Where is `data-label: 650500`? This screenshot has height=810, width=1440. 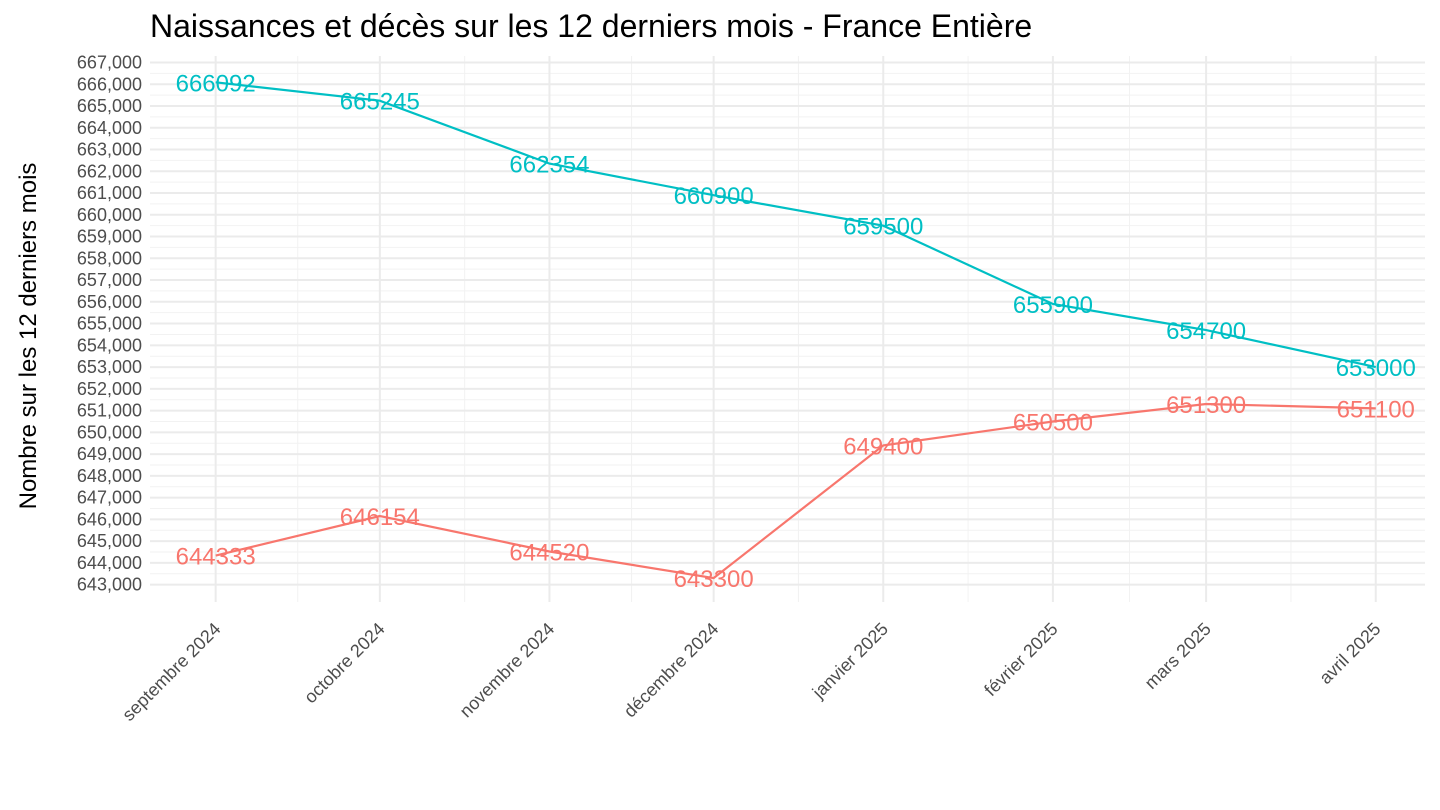
data-label: 650500 is located at coordinates (1053, 422).